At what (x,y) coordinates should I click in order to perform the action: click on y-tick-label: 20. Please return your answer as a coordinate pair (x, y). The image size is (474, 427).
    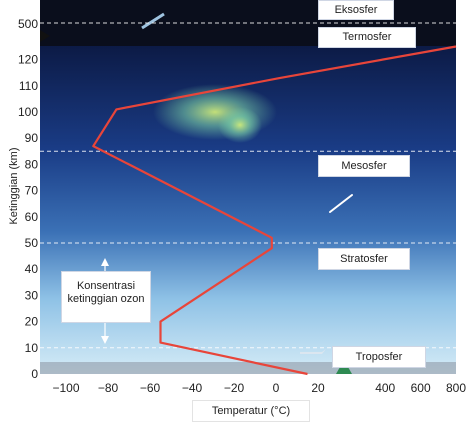
    Looking at the image, I should click on (32, 322).